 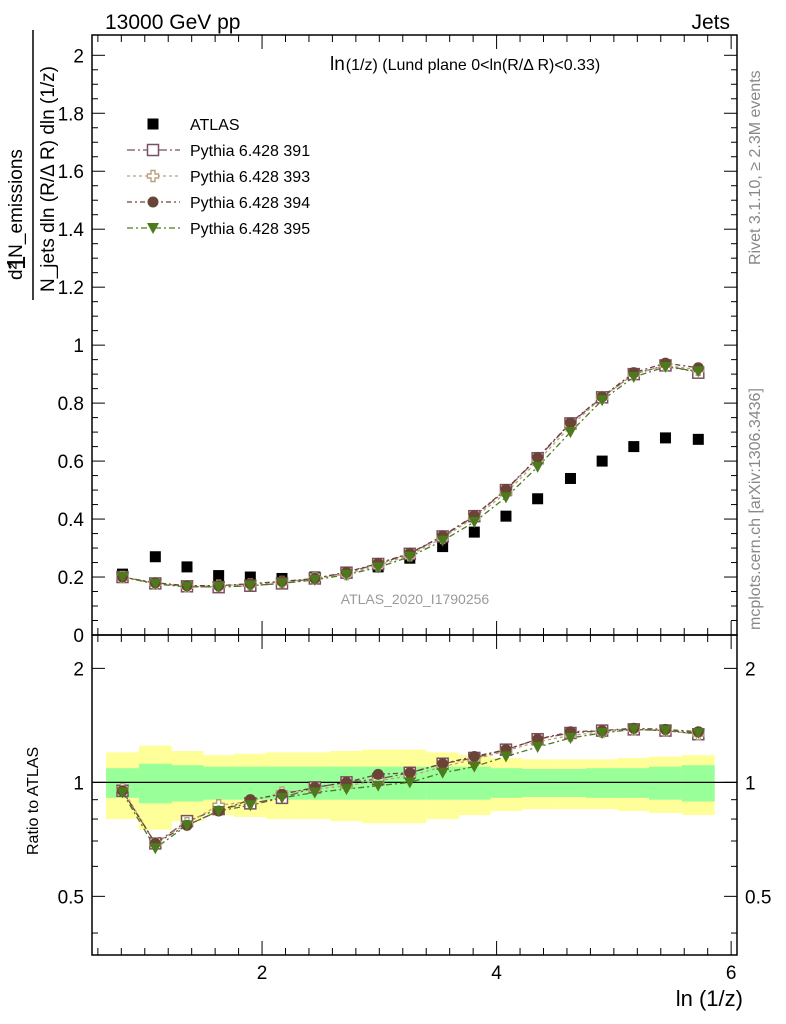 What do you see at coordinates (33, 801) in the screenshot?
I see `lower-ylabel: Ratio to ATLAS` at bounding box center [33, 801].